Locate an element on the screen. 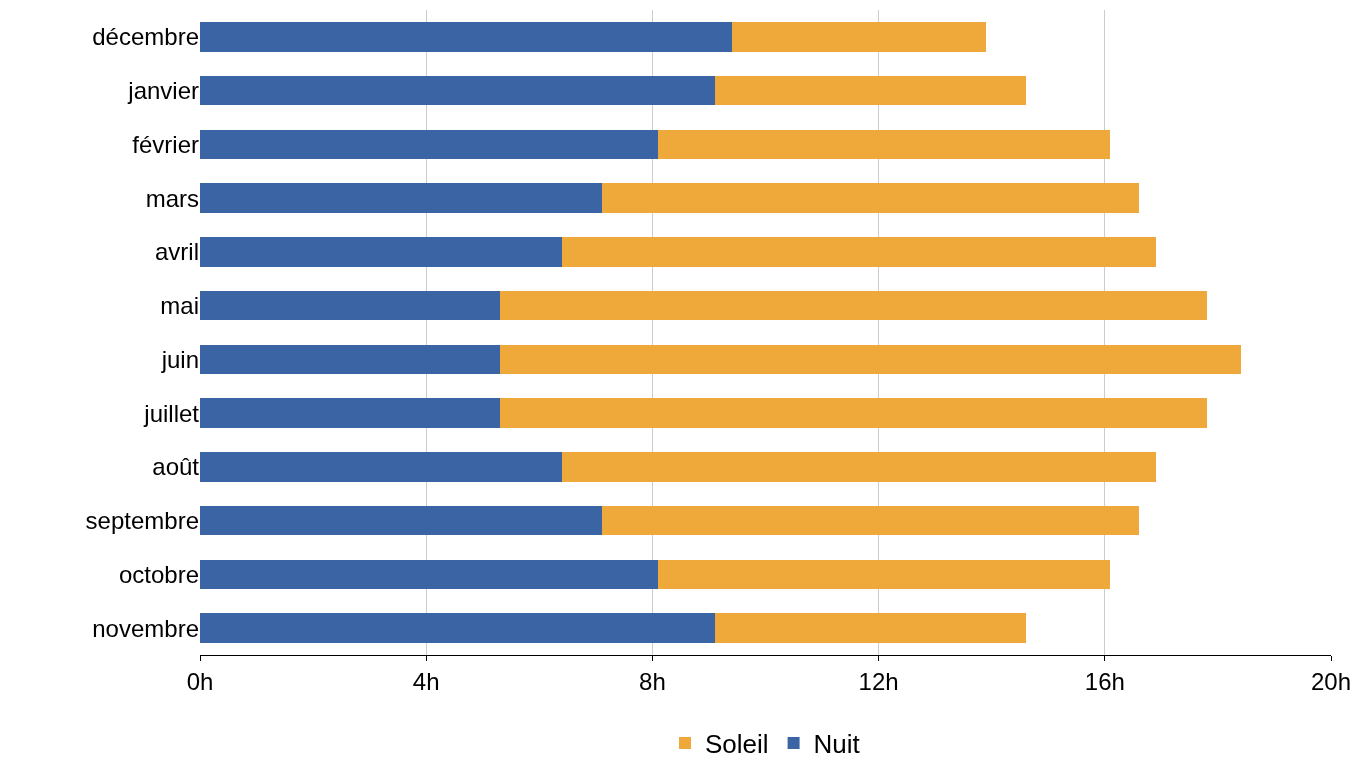 The height and width of the screenshot is (776, 1371). y-tick-label: octobre is located at coordinates (158, 574).